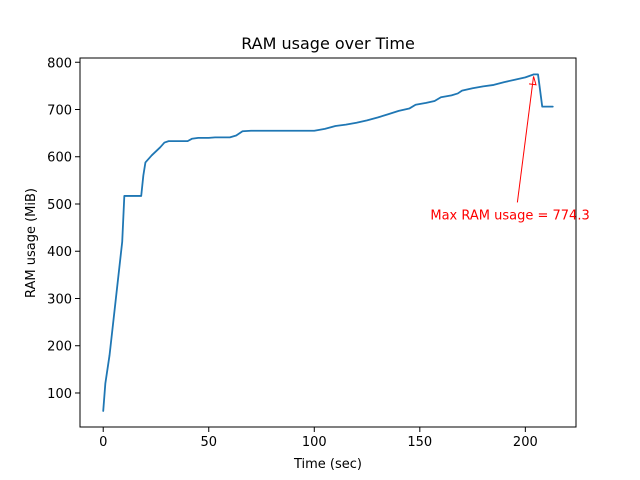 The height and width of the screenshot is (480, 640). What do you see at coordinates (63, 229) in the screenshot?
I see `y-axis-ticks: 100 200 300 400 500 600 700 800` at bounding box center [63, 229].